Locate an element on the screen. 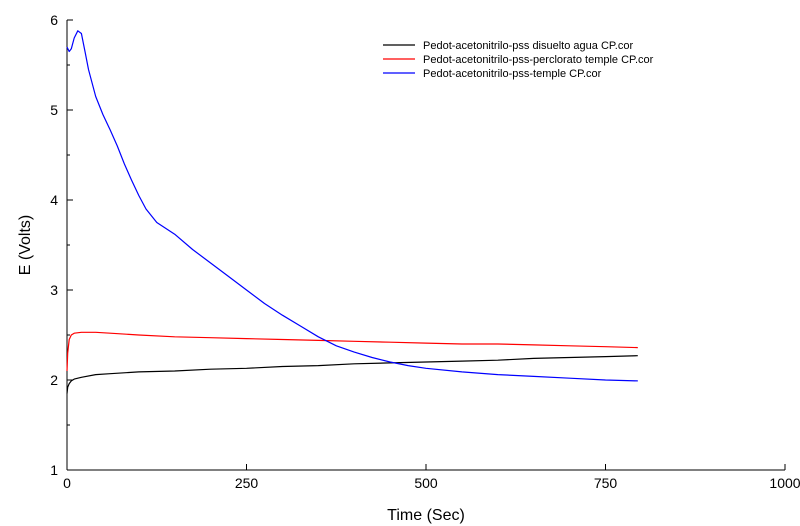 The height and width of the screenshot is (526, 800). legend-label: Pedot-acetonitrilo-pss-temple CP.cor is located at coordinates (512, 74).